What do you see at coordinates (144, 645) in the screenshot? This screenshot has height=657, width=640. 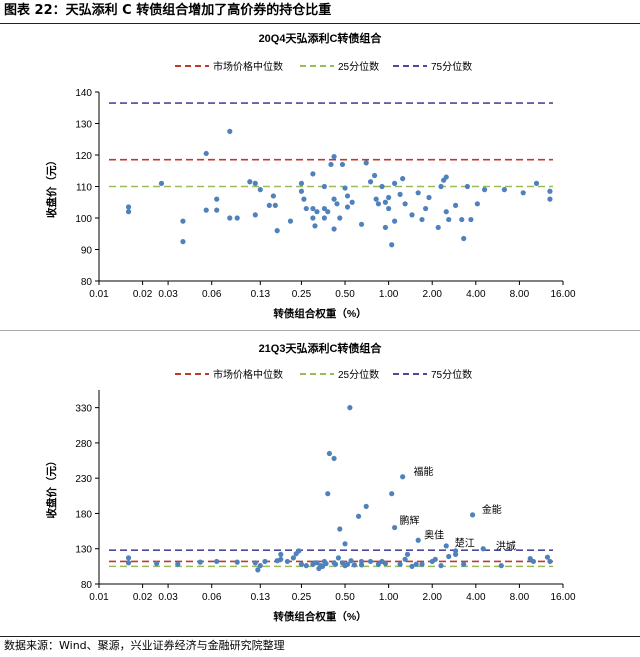 I see `source-note: 数据来源：Wind、聚源，兴业证券经济与金融研究院整理` at bounding box center [144, 645].